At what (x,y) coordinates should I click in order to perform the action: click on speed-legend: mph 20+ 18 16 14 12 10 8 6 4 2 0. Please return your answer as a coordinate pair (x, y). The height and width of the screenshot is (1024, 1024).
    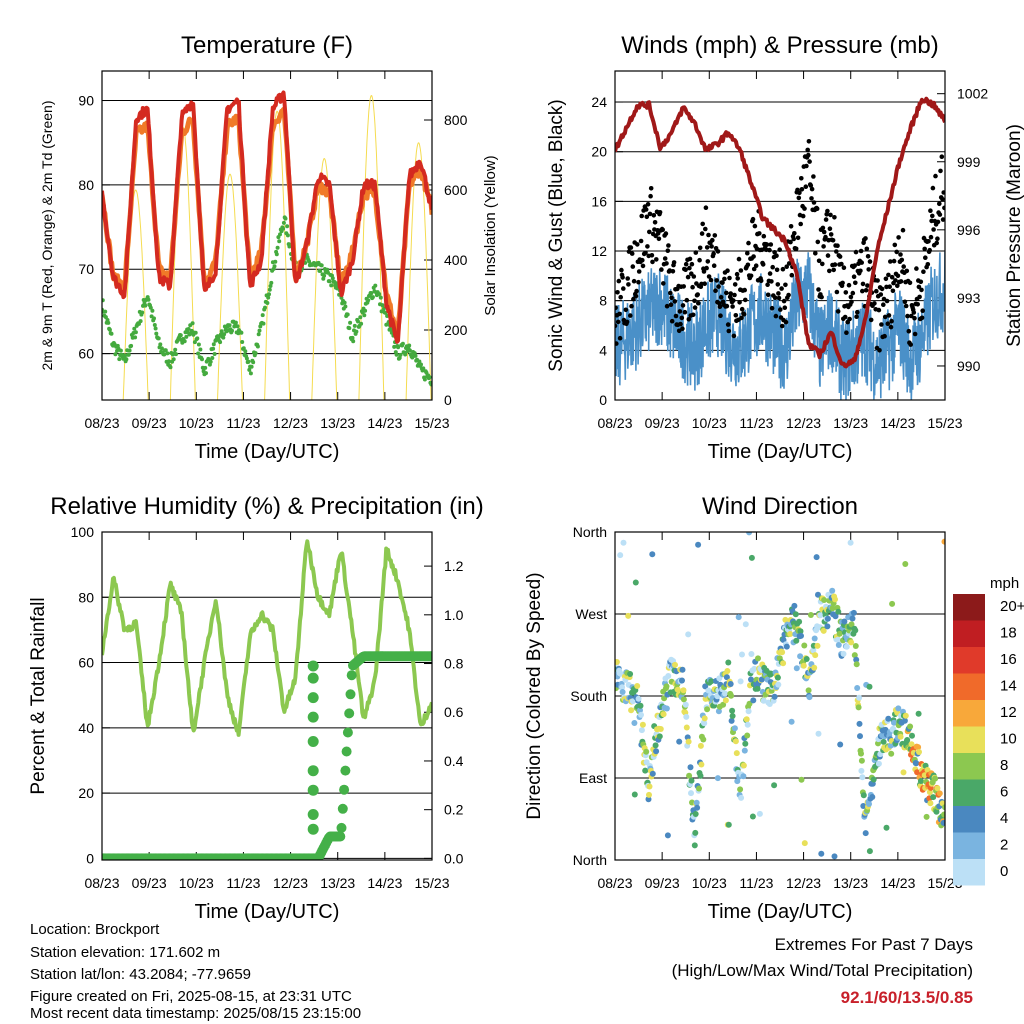
    Looking at the image, I should click on (988, 730).